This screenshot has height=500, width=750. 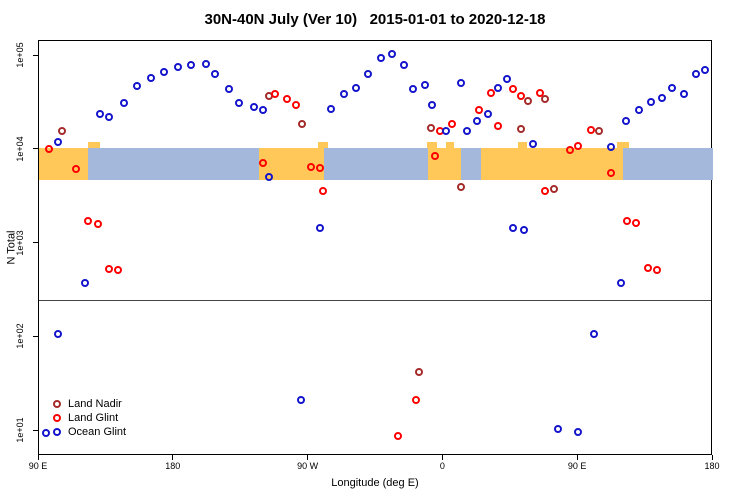 I want to click on legend-item-land-nadir: Land Nadir, so click(x=89, y=404).